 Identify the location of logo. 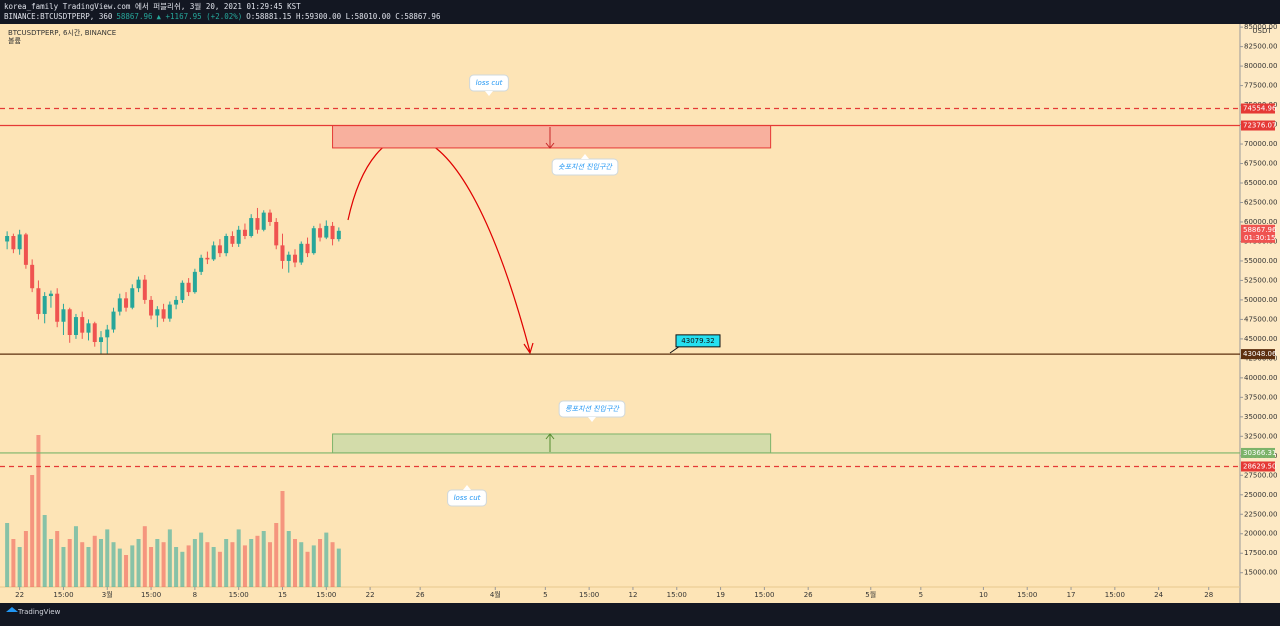
(12, 609).